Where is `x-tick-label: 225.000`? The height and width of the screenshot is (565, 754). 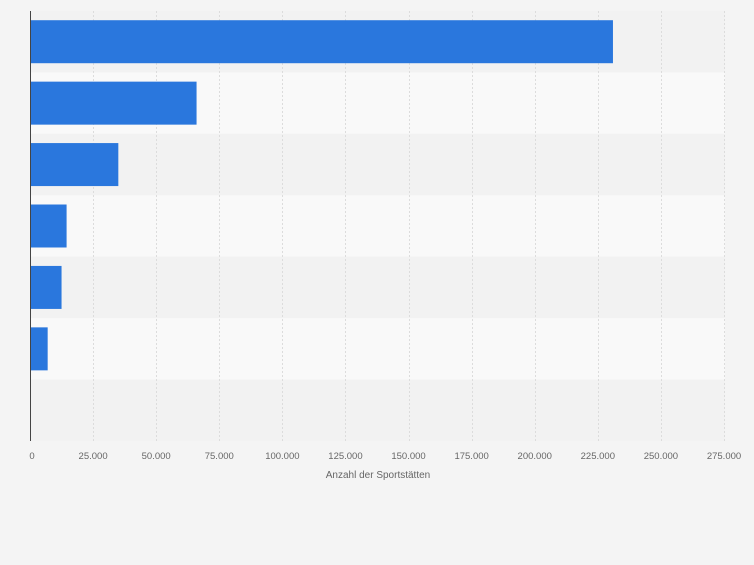
x-tick-label: 225.000 is located at coordinates (598, 456).